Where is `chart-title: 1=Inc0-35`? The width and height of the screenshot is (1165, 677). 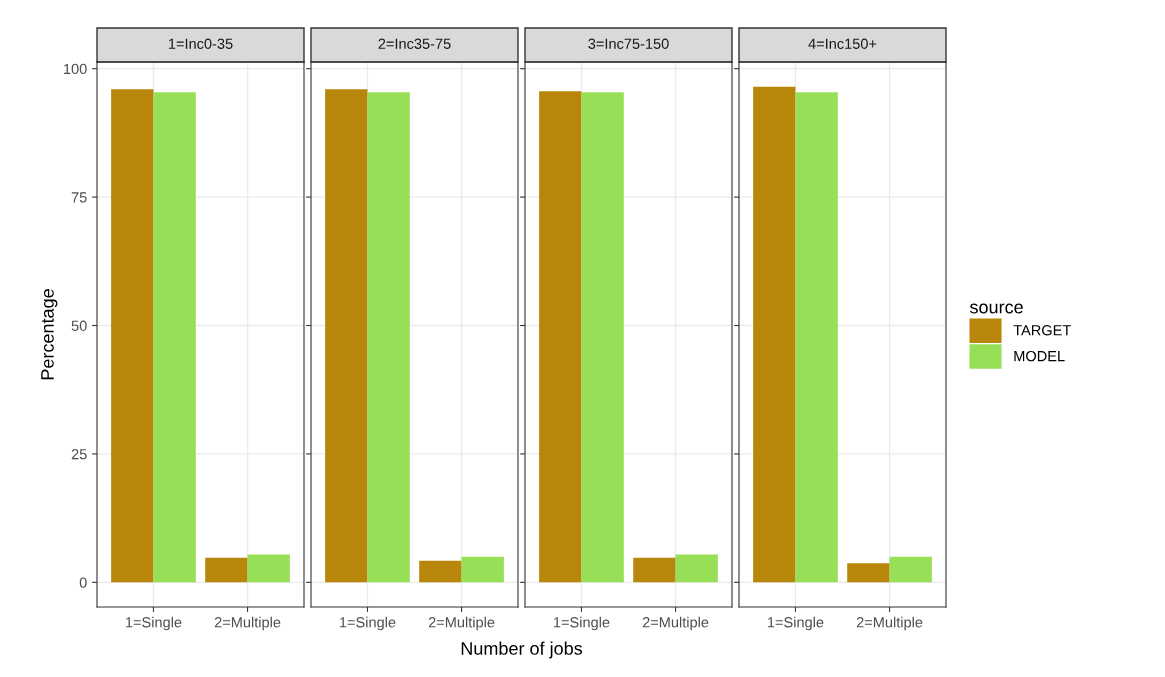 chart-title: 1=Inc0-35 is located at coordinates (200, 43).